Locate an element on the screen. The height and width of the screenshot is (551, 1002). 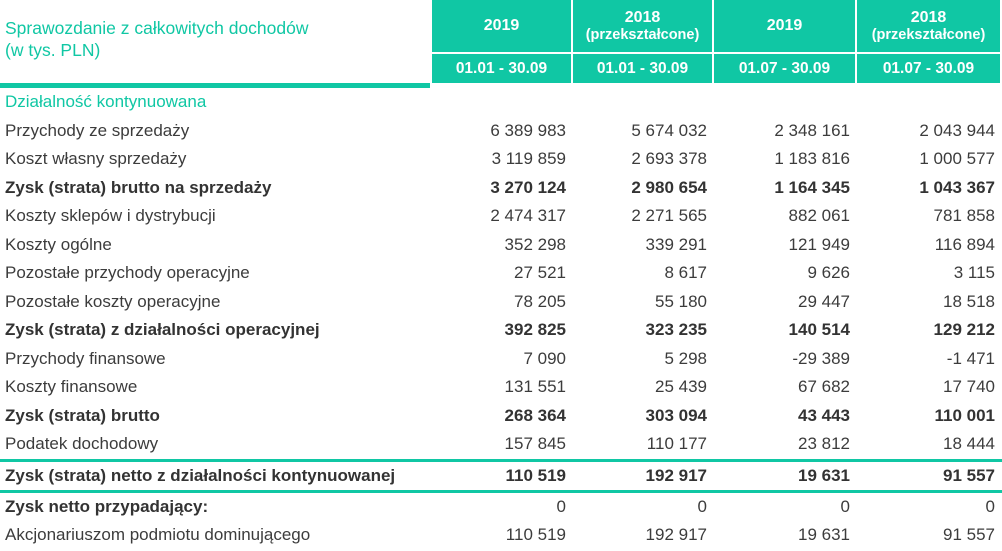
row-value: 2 980 654 is located at coordinates (669, 187).